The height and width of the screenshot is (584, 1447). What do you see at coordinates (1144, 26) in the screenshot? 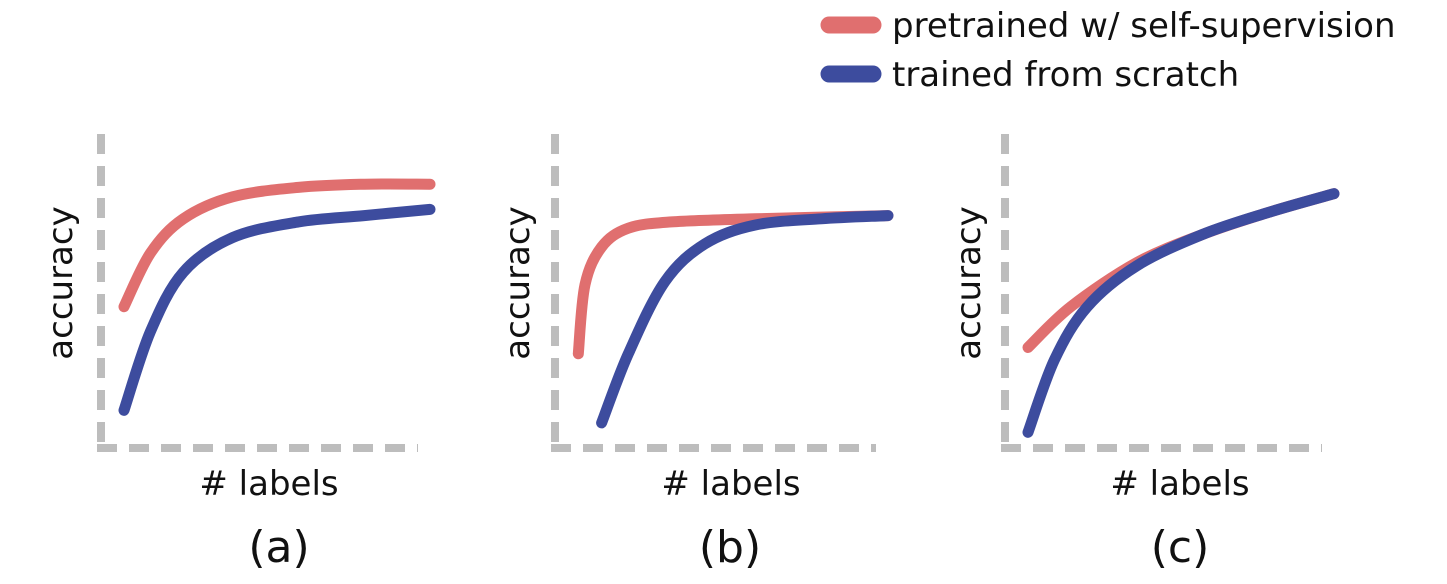
I see `legend-label-pretrained: pretrained w/ self-supervision` at bounding box center [1144, 26].